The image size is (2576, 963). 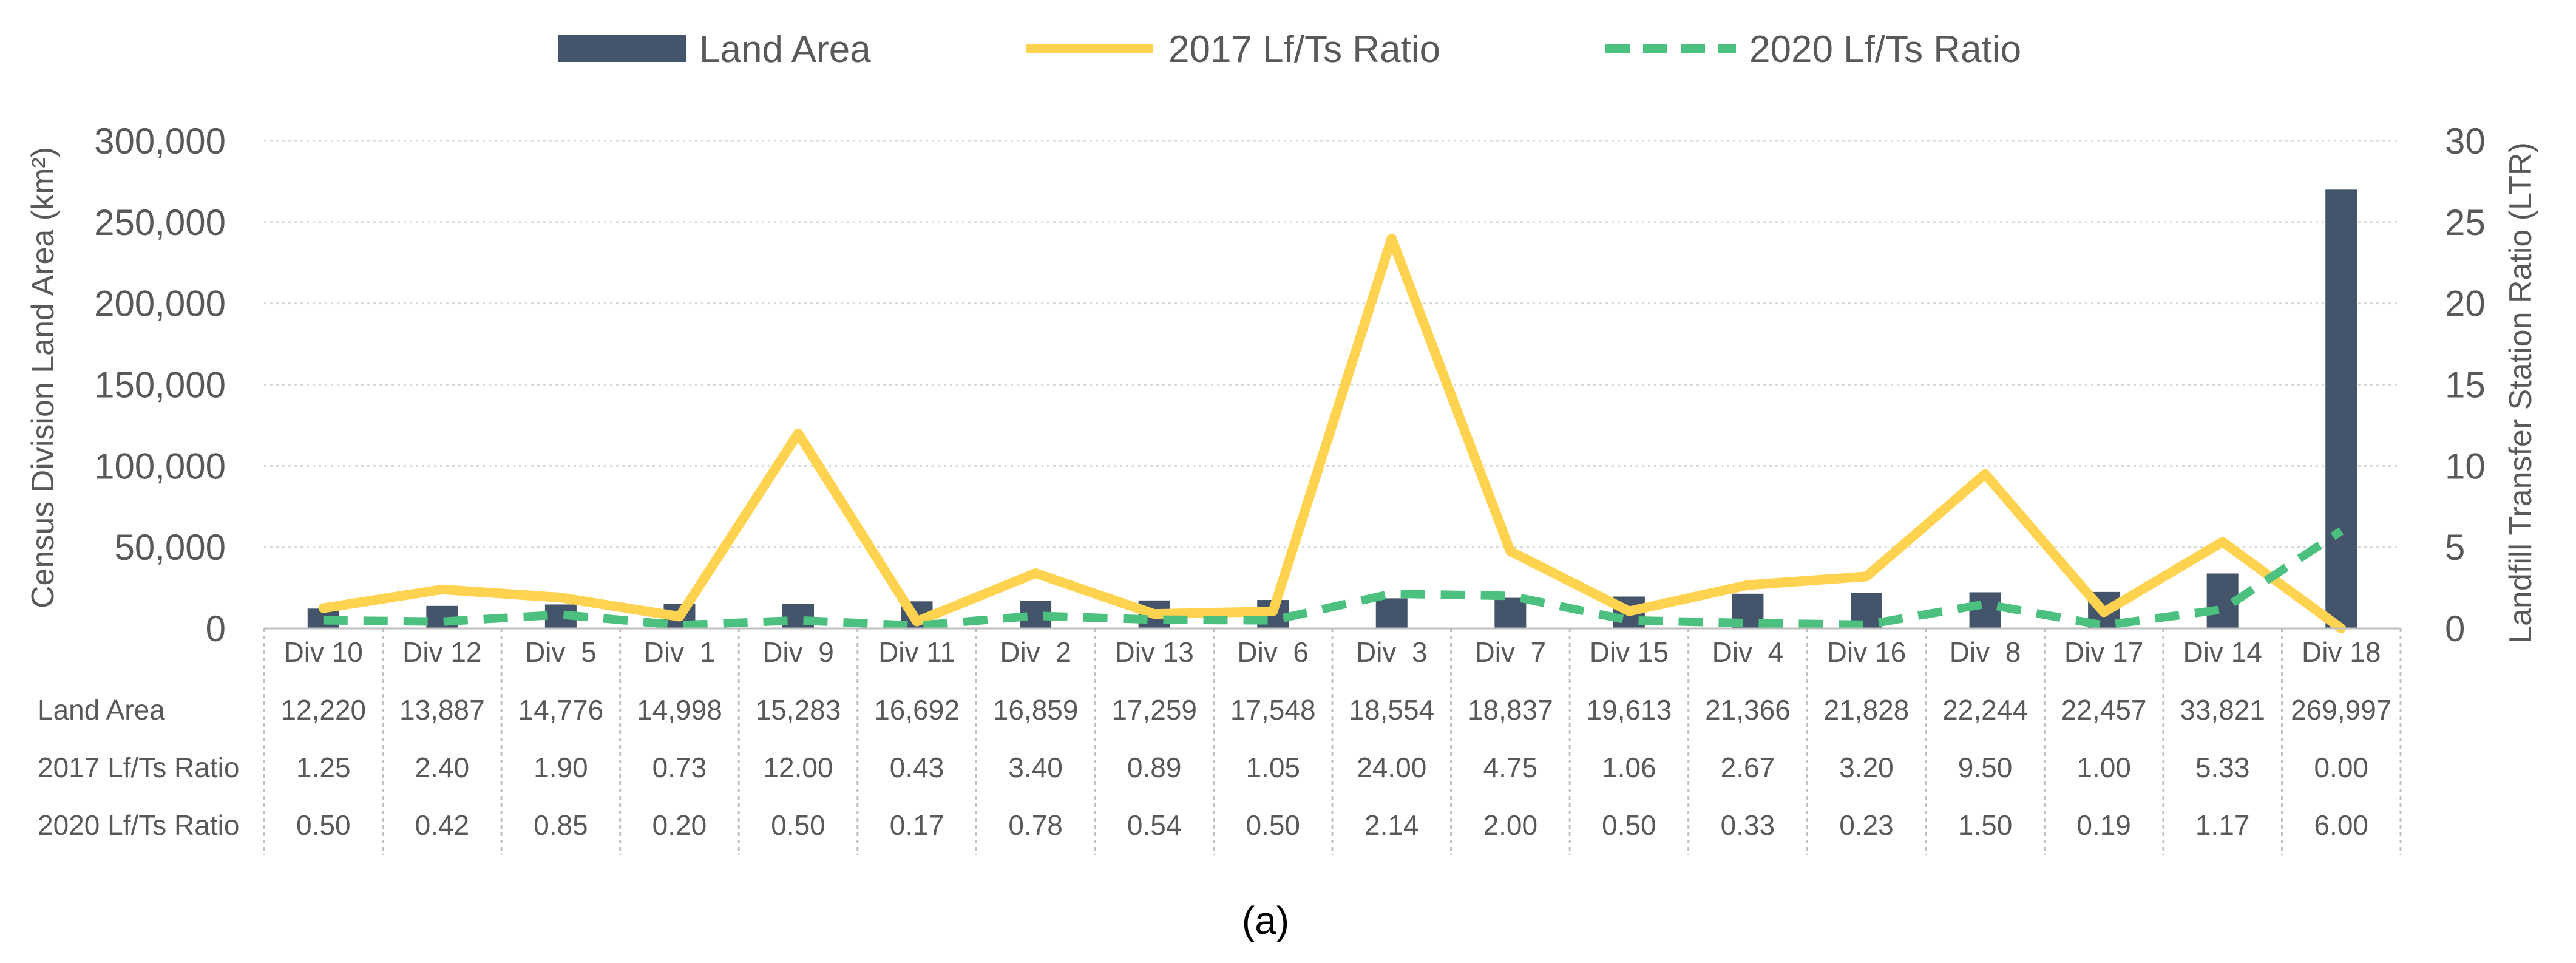 I want to click on y-right-tick-label: 10, so click(x=2466, y=466).